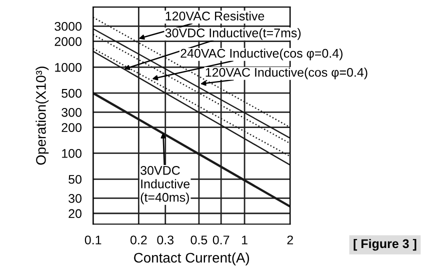 Image resolution: width=435 pixels, height=272 pixels. What do you see at coordinates (215, 15) in the screenshot?
I see `annotation: 120VAC Resistive` at bounding box center [215, 15].